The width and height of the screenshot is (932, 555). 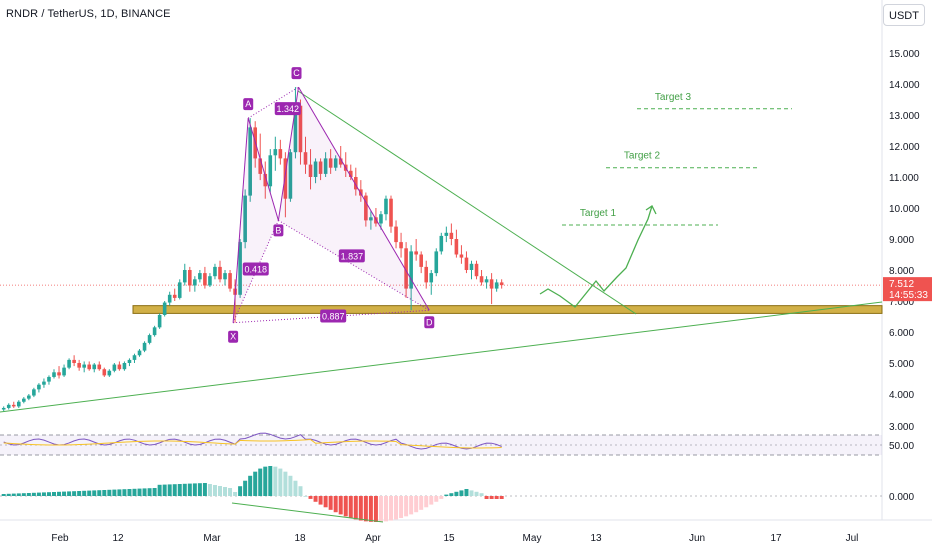 What do you see at coordinates (233, 337) in the screenshot?
I see `pattern-point-label: X` at bounding box center [233, 337].